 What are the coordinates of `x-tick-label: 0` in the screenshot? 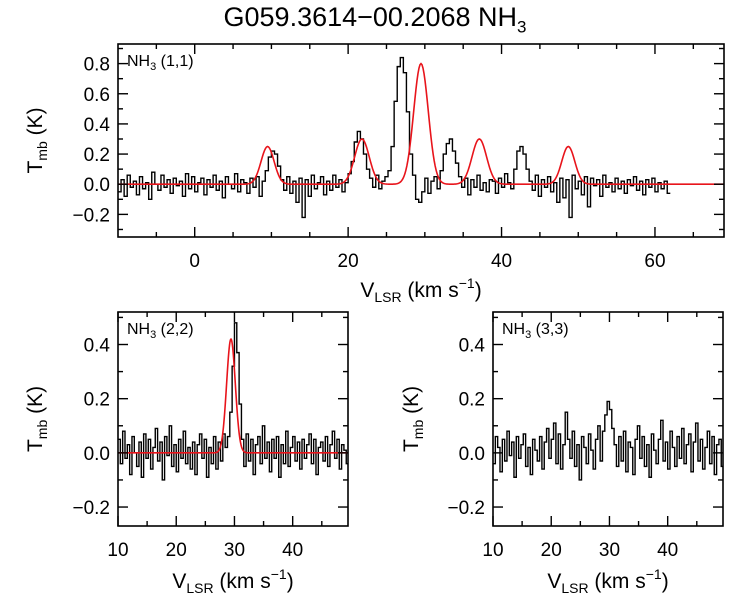 It's located at (194, 261).